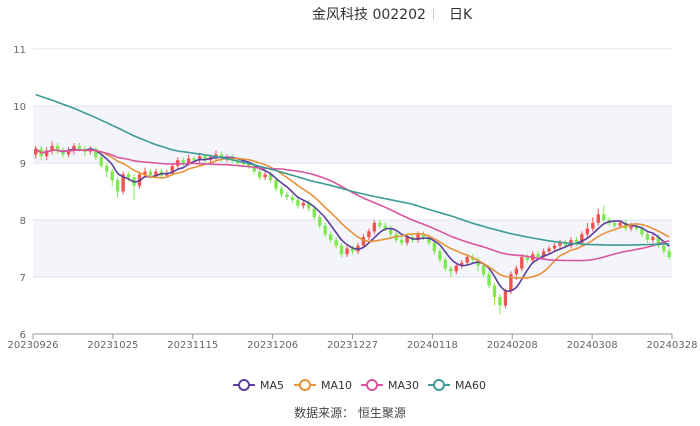 Image resolution: width=700 pixels, height=426 pixels. What do you see at coordinates (470, 385) in the screenshot?
I see `legend-label: MA60` at bounding box center [470, 385].